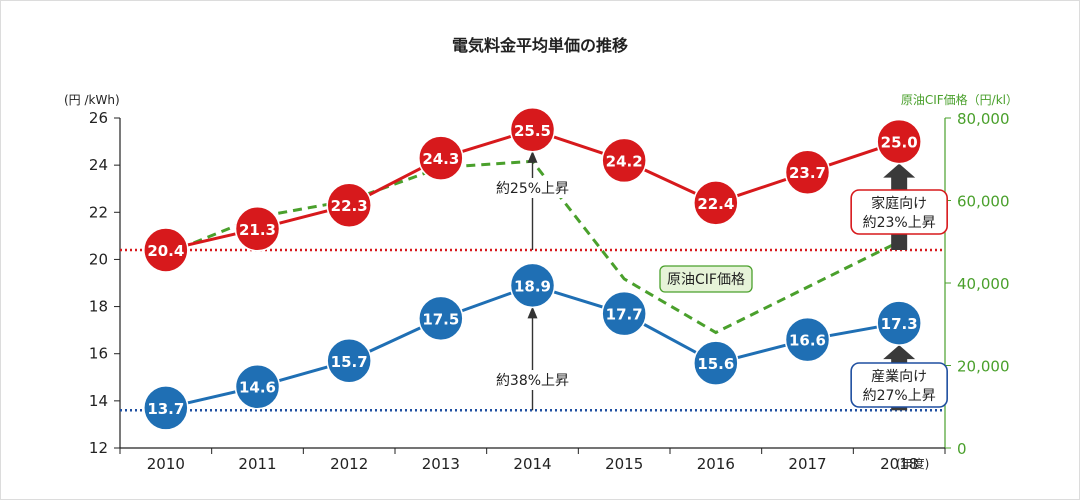 This screenshot has height=500, width=1080. I want to click on household-value-label: 24.3, so click(440, 159).